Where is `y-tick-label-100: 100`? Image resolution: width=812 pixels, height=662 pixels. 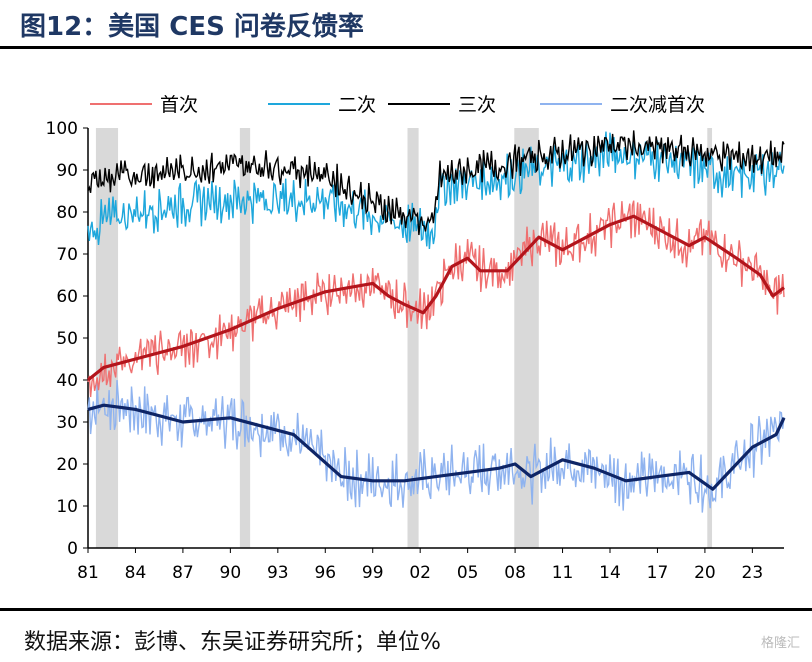 y-tick-label-100: 100 is located at coordinates (62, 129).